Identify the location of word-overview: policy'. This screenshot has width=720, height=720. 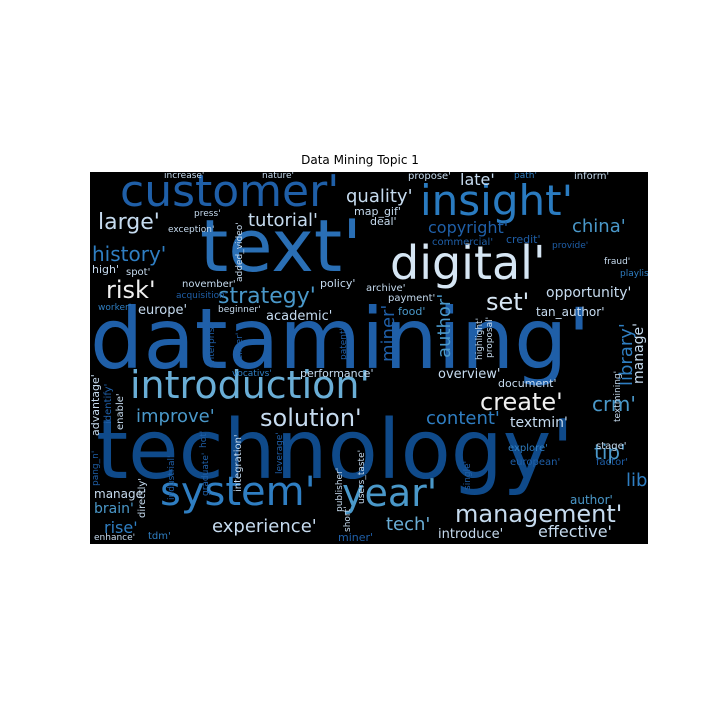
(338, 283).